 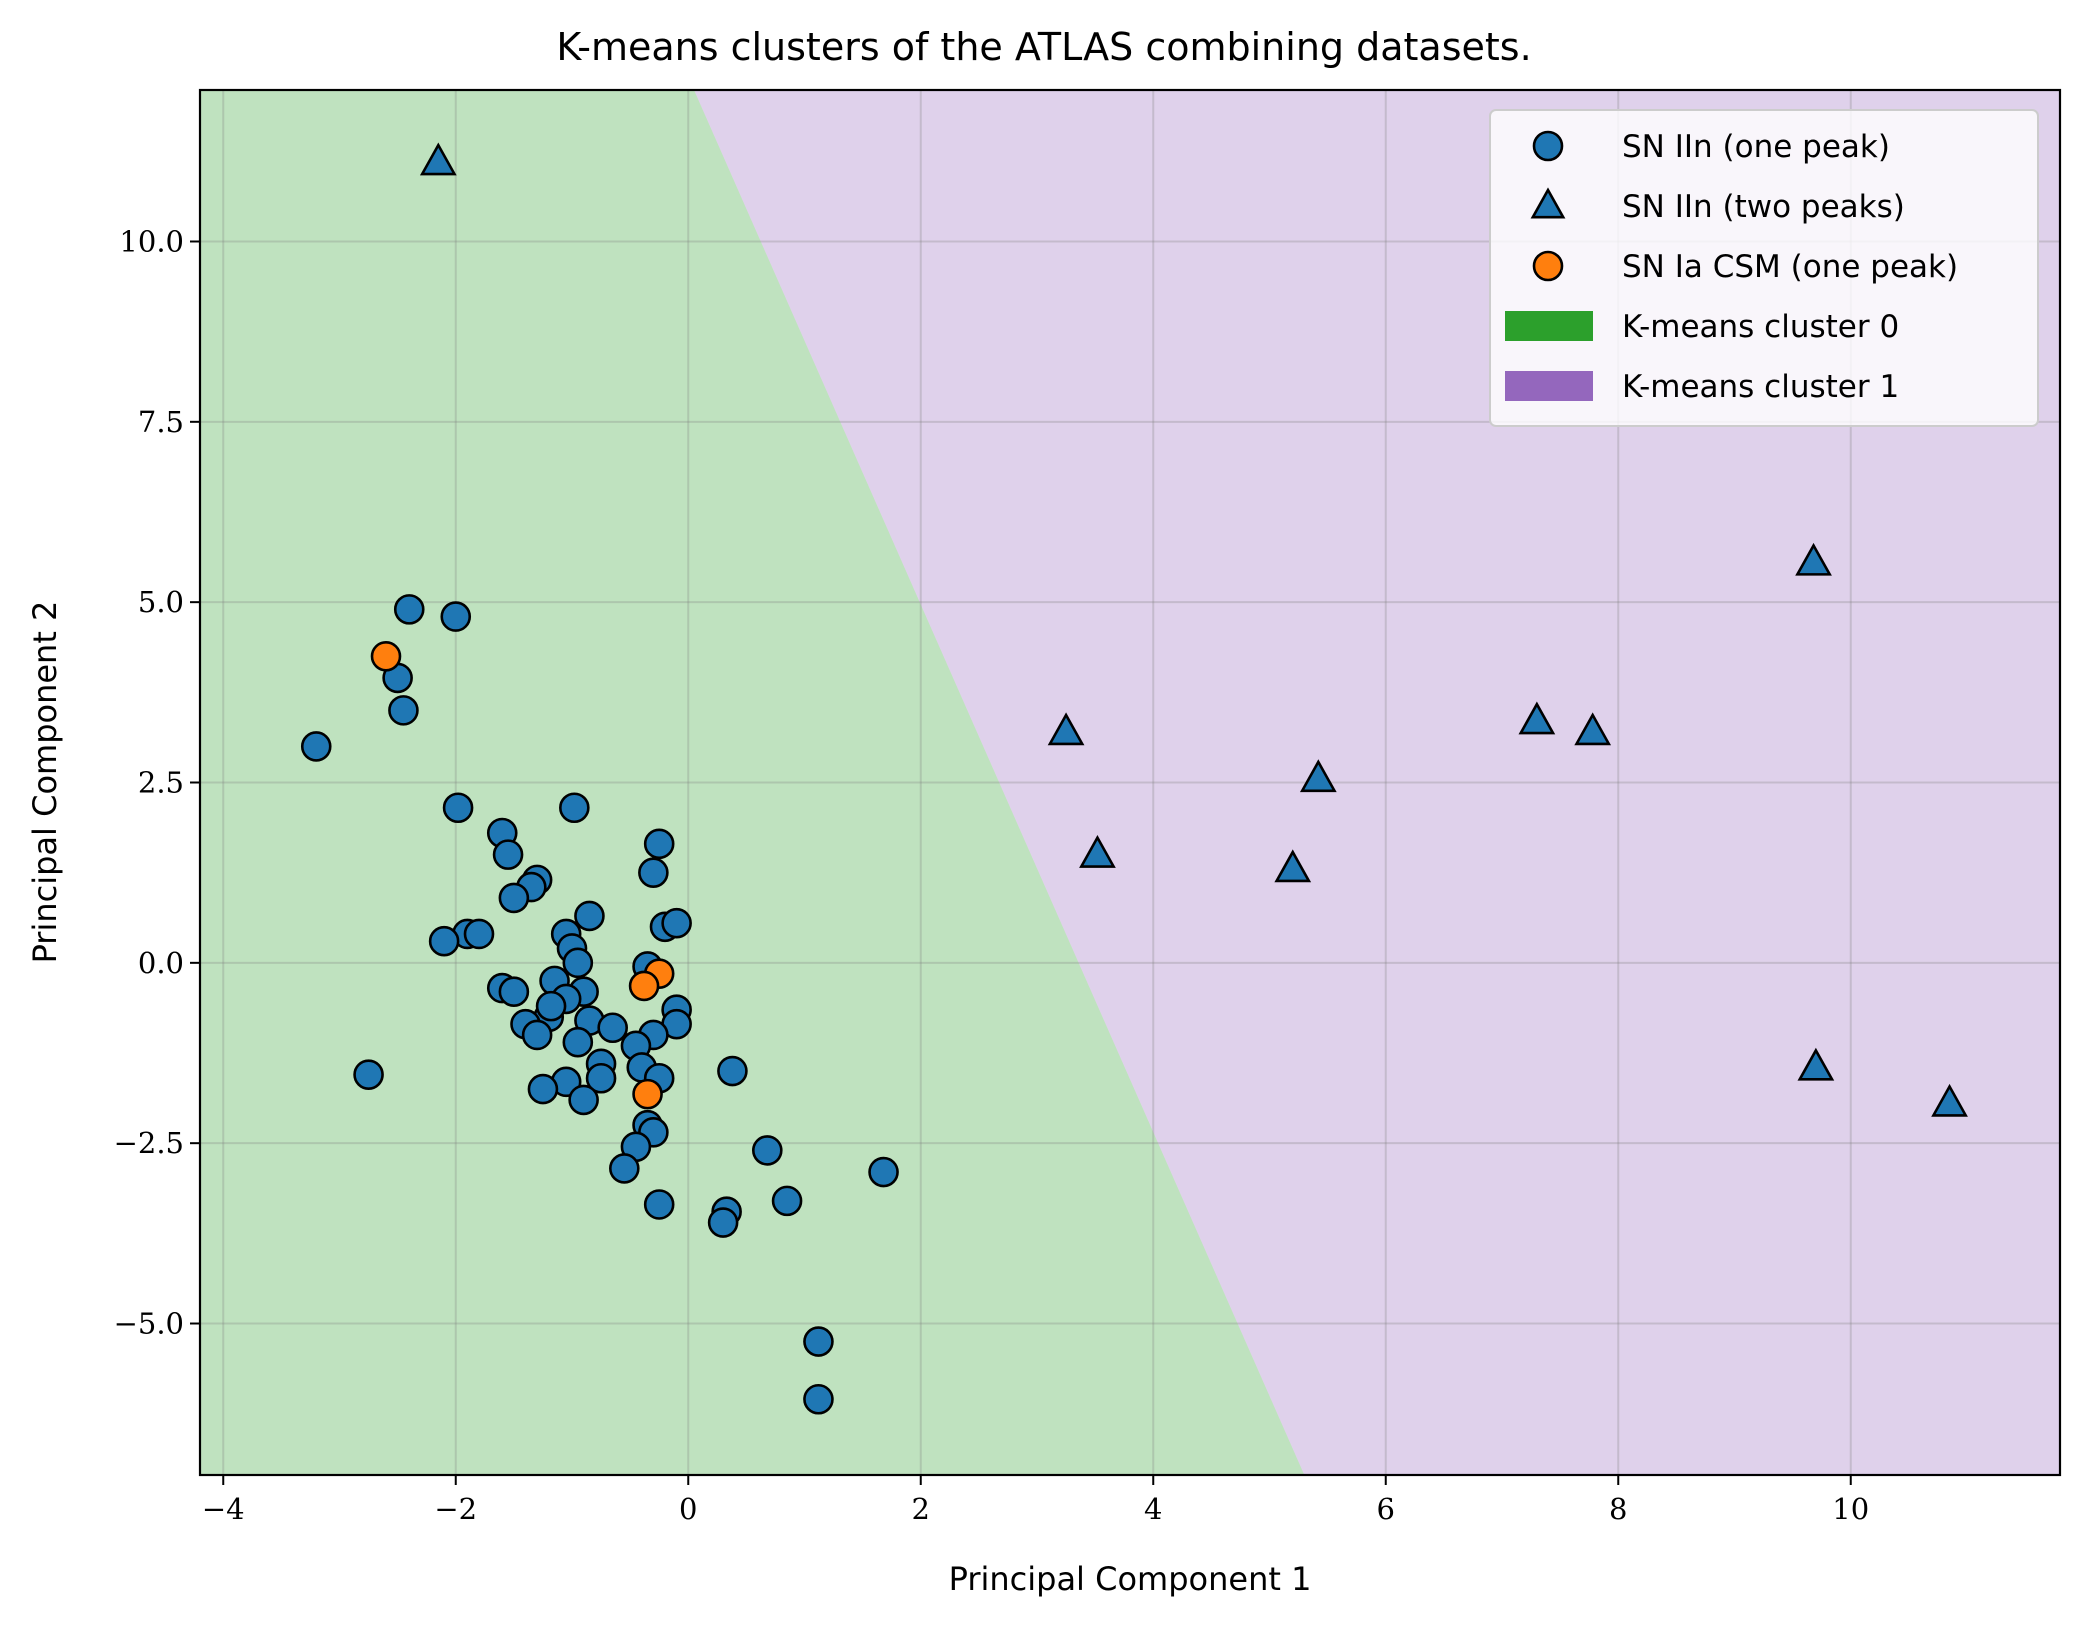 I want to click on x-tick-label: 8, so click(x=1618, y=1509).